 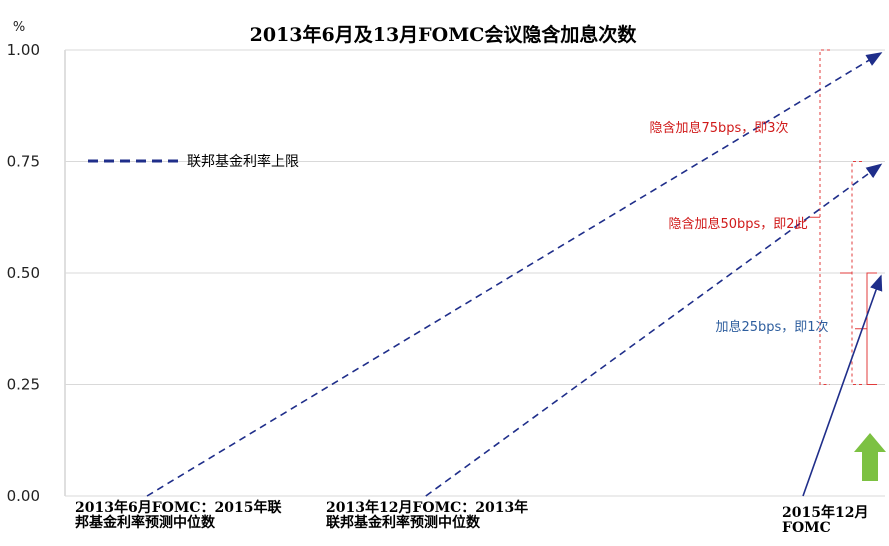 I want to click on y-axis-unit: %, so click(x=19, y=27).